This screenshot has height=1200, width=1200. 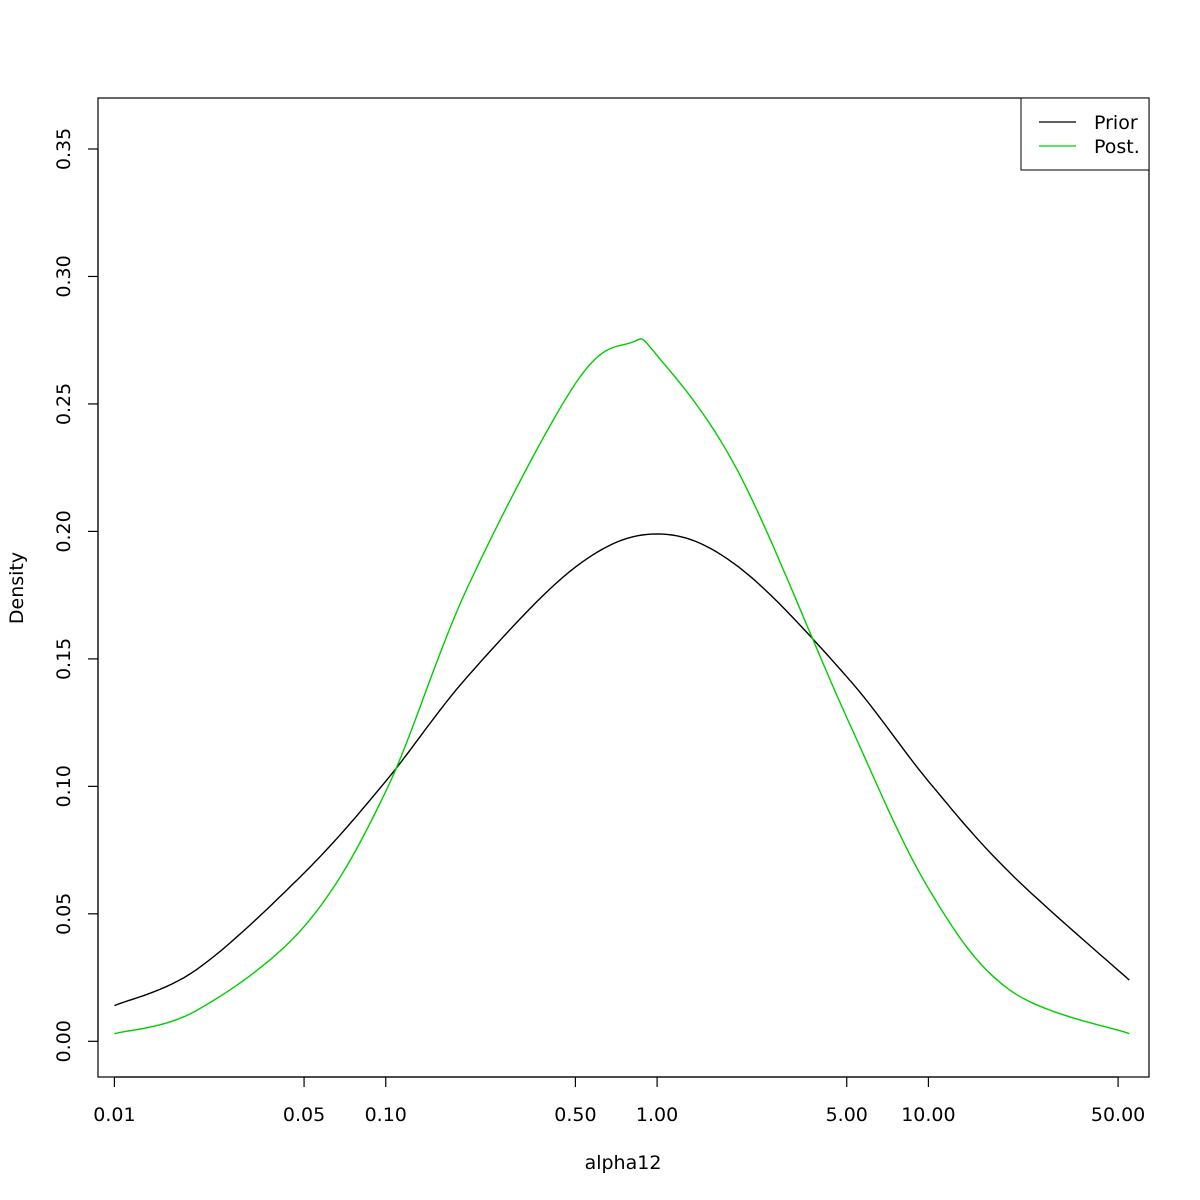 What do you see at coordinates (1117, 147) in the screenshot?
I see `legend-label-post: Post.` at bounding box center [1117, 147].